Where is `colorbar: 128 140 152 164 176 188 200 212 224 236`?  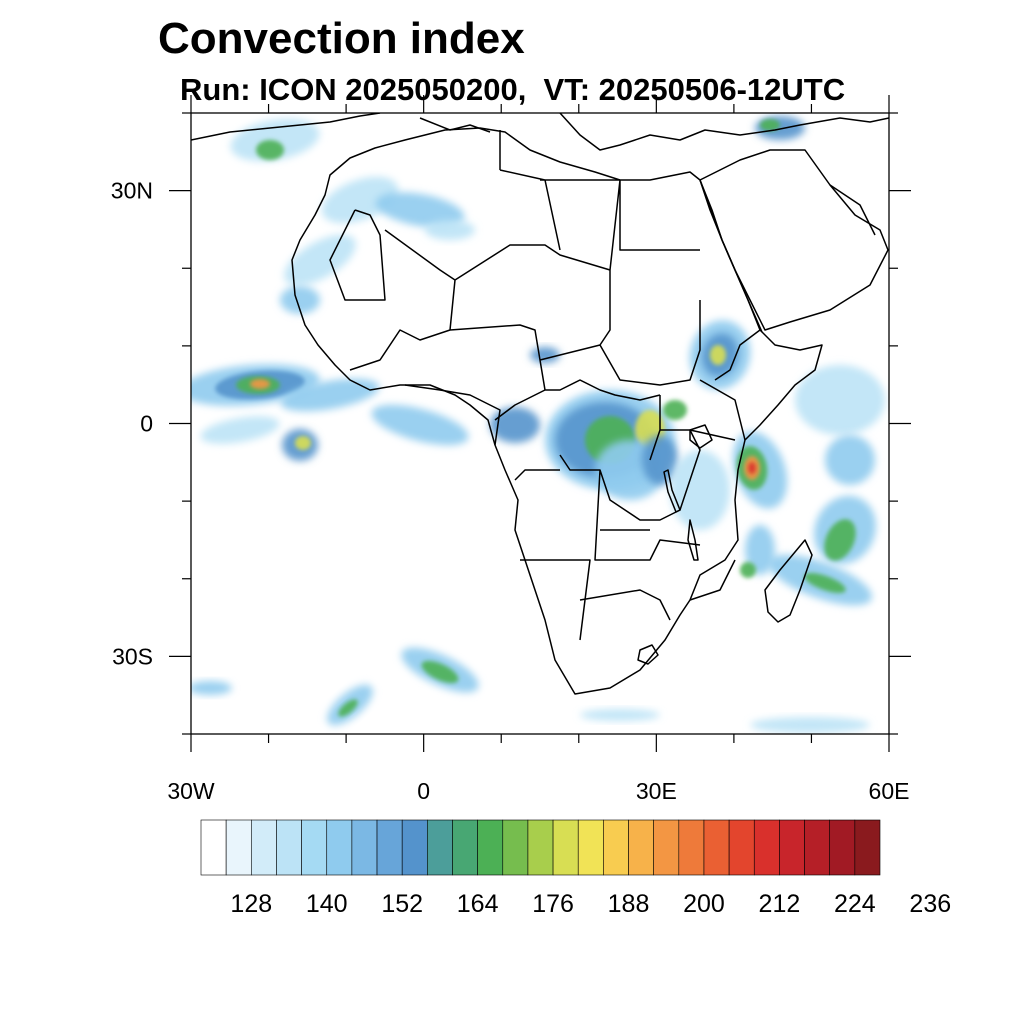
colorbar: 128 140 152 164 176 188 200 212 224 236 is located at coordinates (575, 868).